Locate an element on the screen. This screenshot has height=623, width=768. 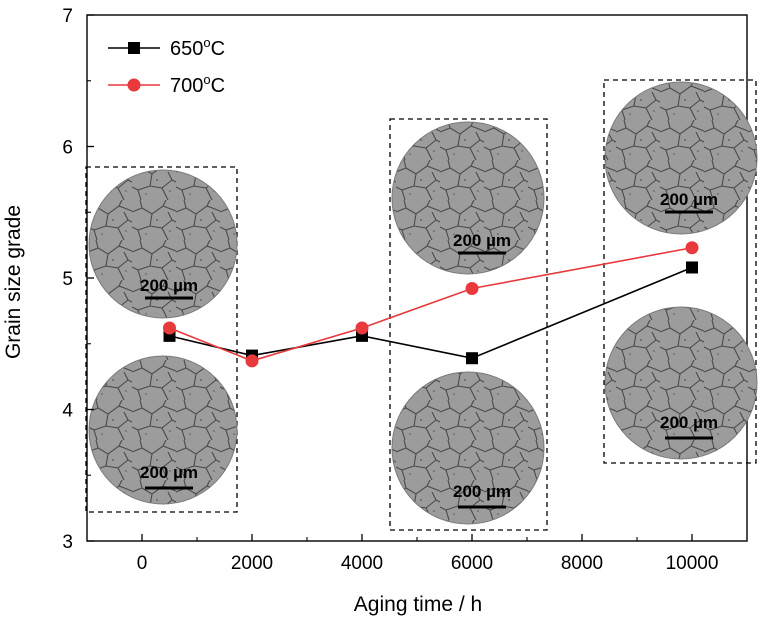
y-tick-label-3: 6 is located at coordinates (67, 148).